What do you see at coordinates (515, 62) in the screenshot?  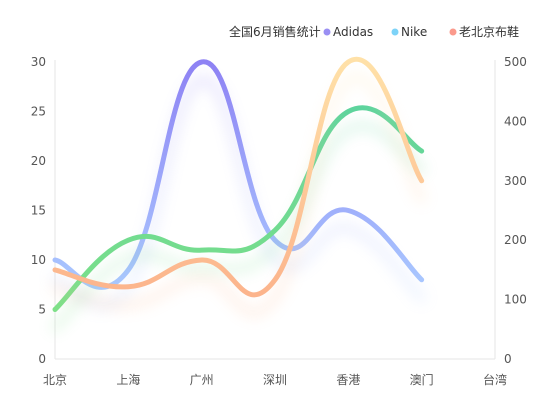 I see `y-right-tick-label: 500` at bounding box center [515, 62].